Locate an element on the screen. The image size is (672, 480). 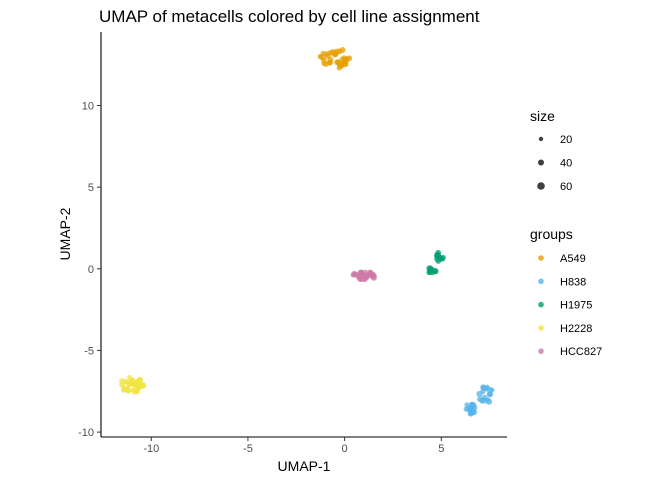
group-legend-items: A549 H838 H1975 H2228 HCC827 is located at coordinates (570, 305).